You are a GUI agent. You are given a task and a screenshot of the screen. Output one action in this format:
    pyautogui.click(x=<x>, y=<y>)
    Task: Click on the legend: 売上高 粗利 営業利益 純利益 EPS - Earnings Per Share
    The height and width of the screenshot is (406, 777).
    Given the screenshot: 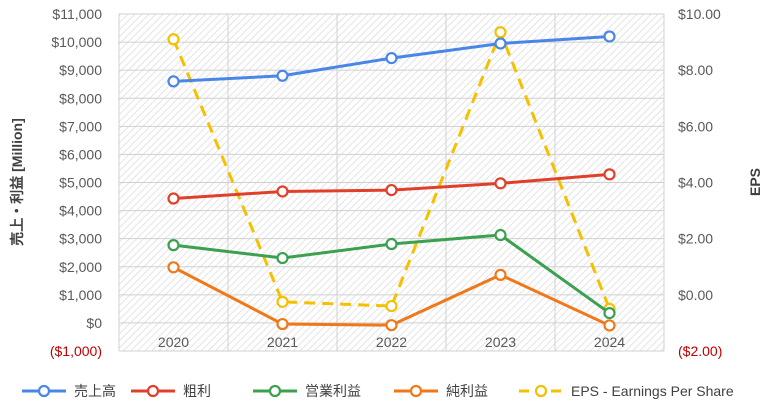 What is the action you would take?
    pyautogui.click(x=378, y=391)
    